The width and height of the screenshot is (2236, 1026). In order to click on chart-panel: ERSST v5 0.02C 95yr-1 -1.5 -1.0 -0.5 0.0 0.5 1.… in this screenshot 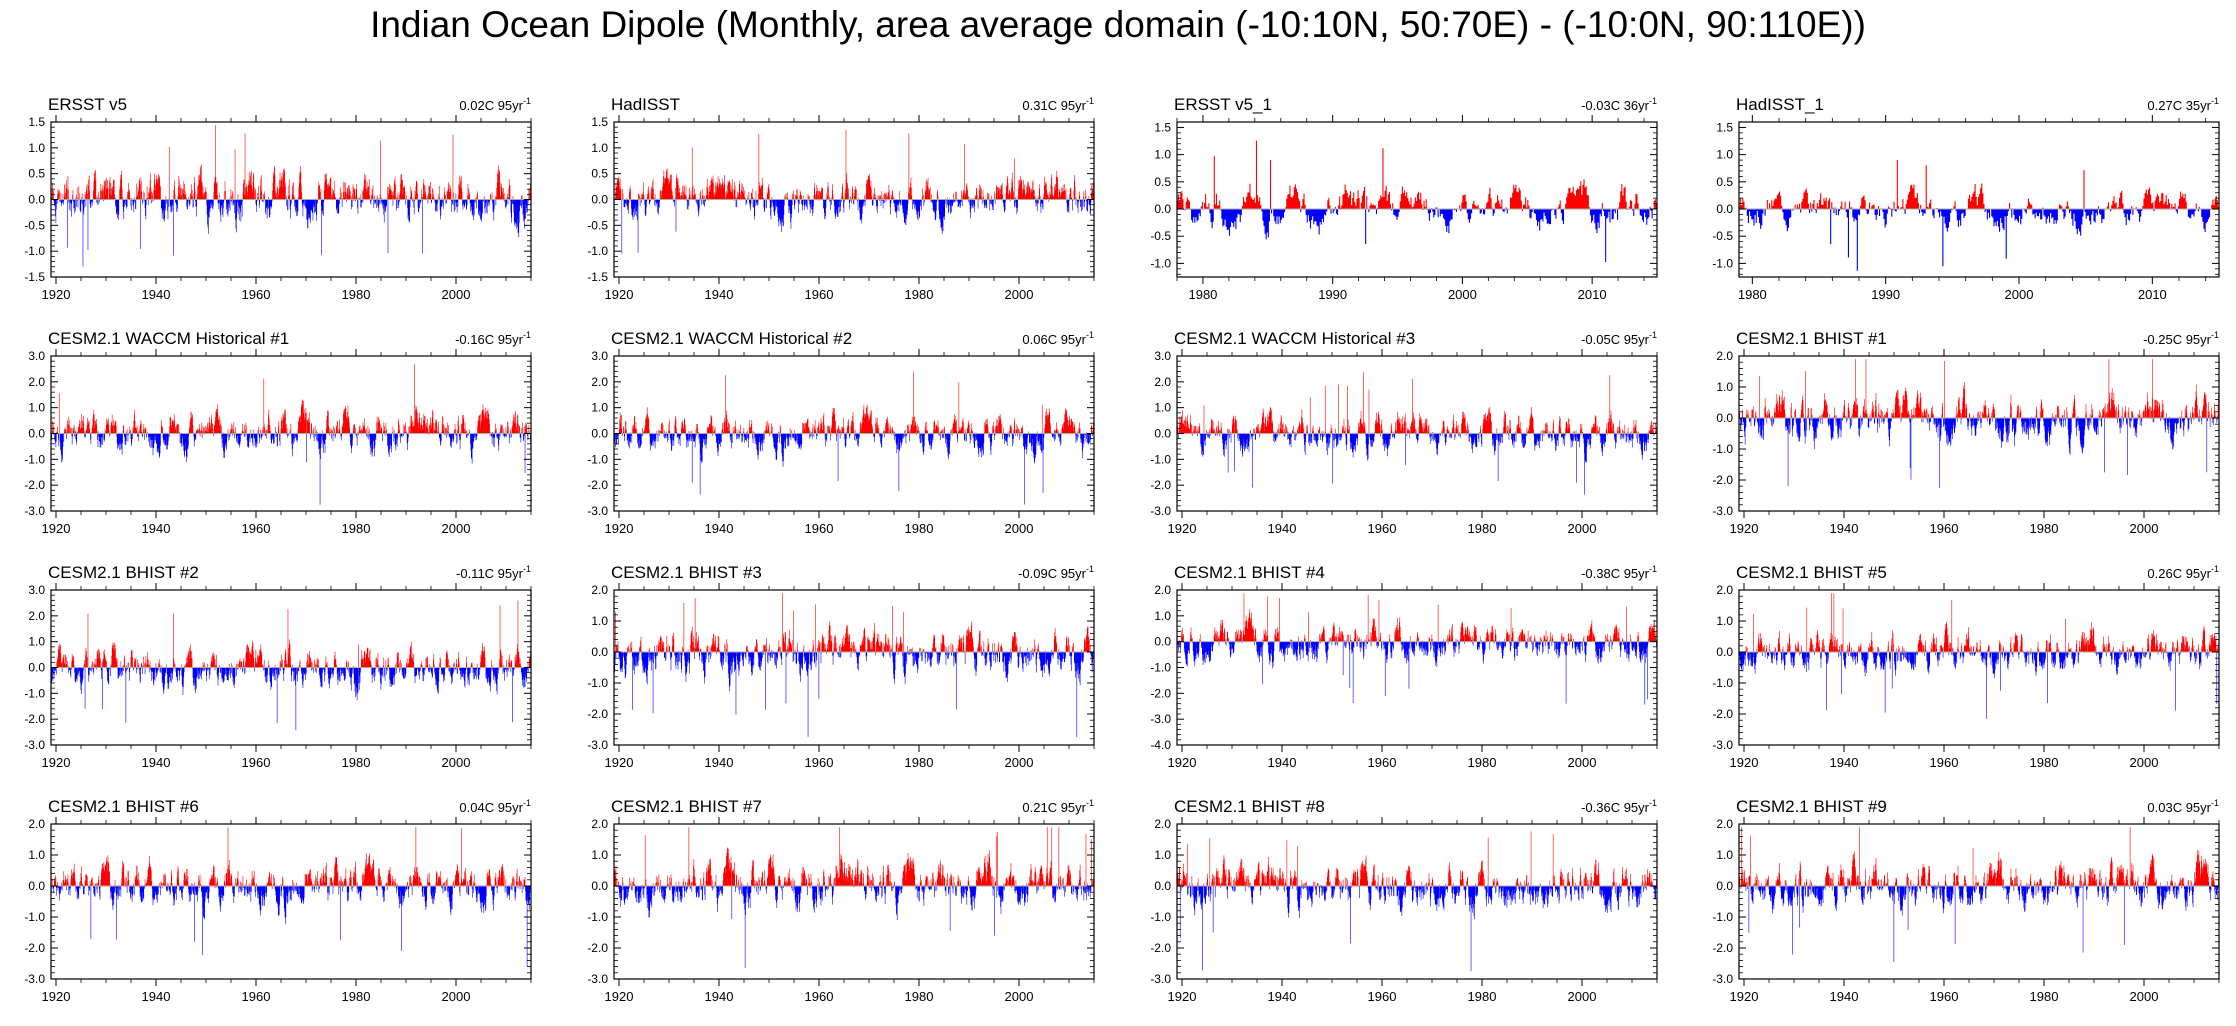, I will do `click(278, 198)`.